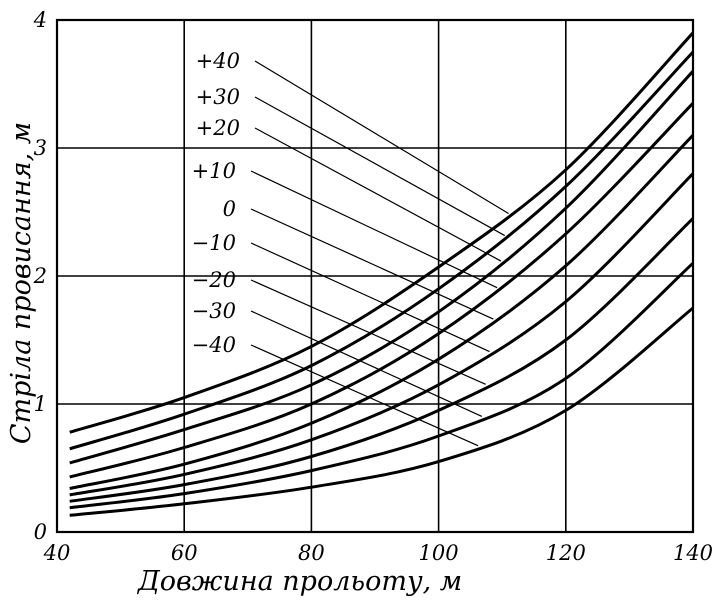 This screenshot has width=717, height=608. Describe the element at coordinates (299, 581) in the screenshot. I see `x-axis-title: Довжина прольоту, м` at that location.